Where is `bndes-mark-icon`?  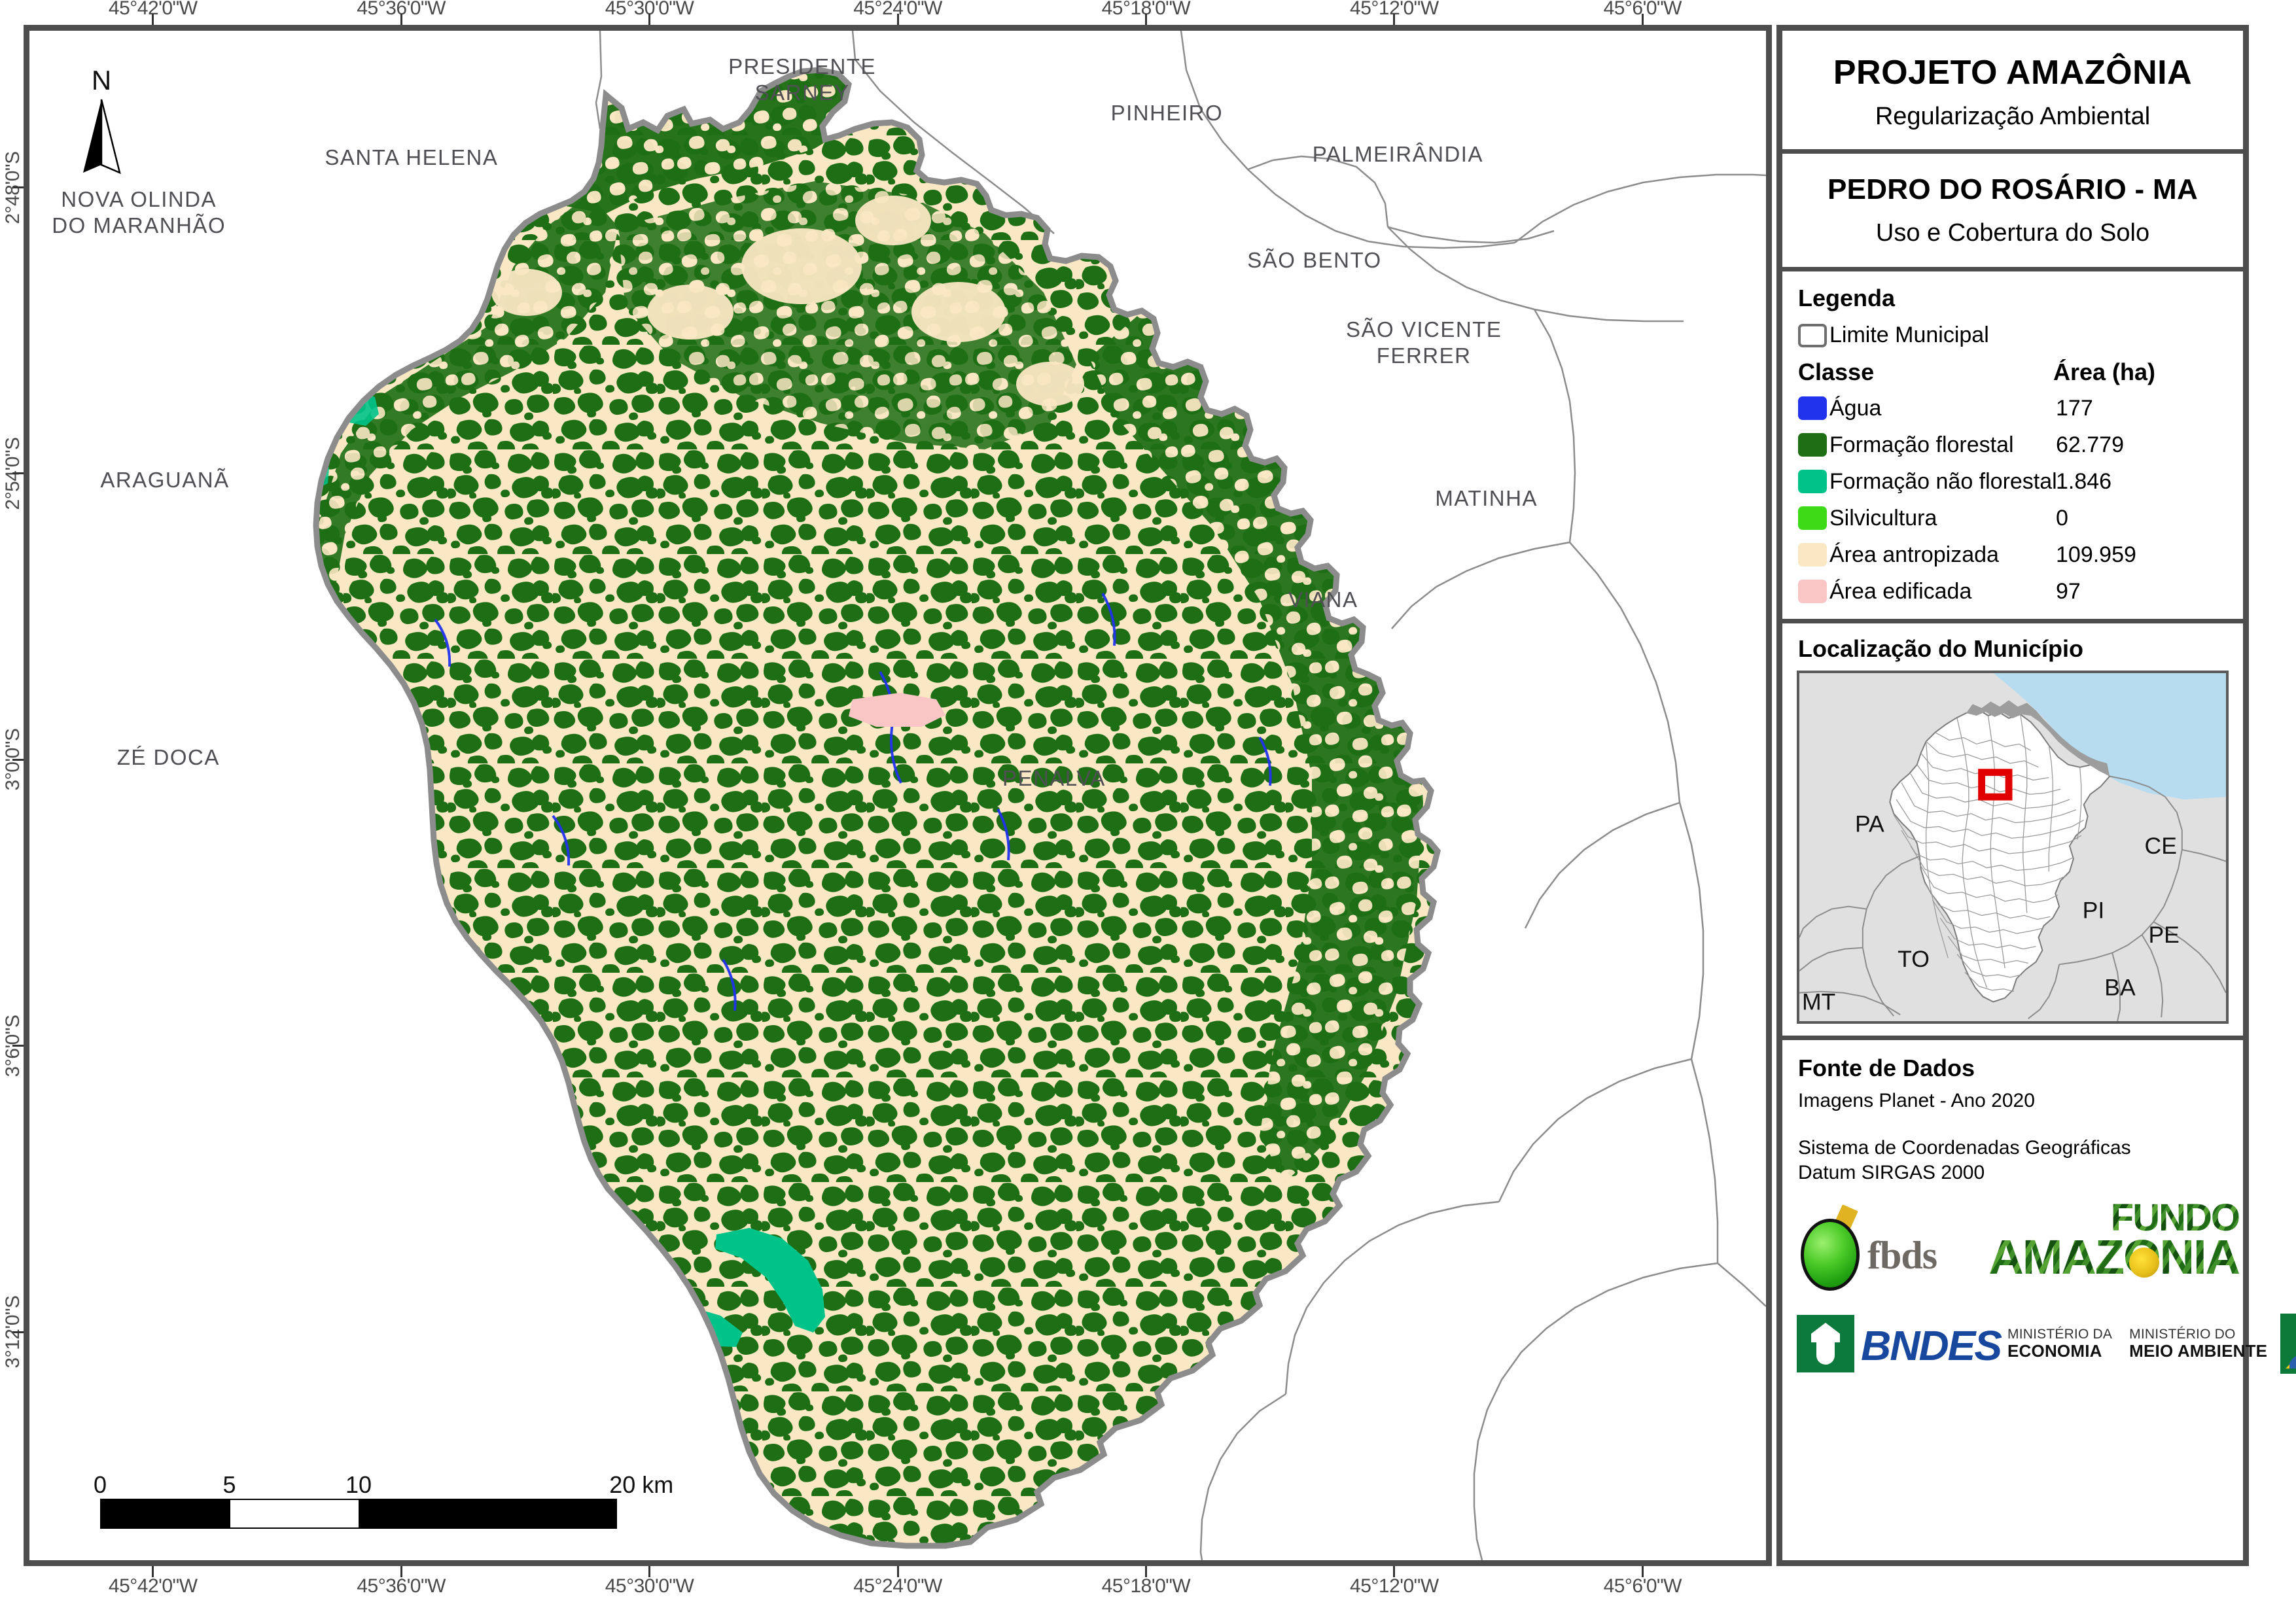 bndes-mark-icon is located at coordinates (1826, 1343).